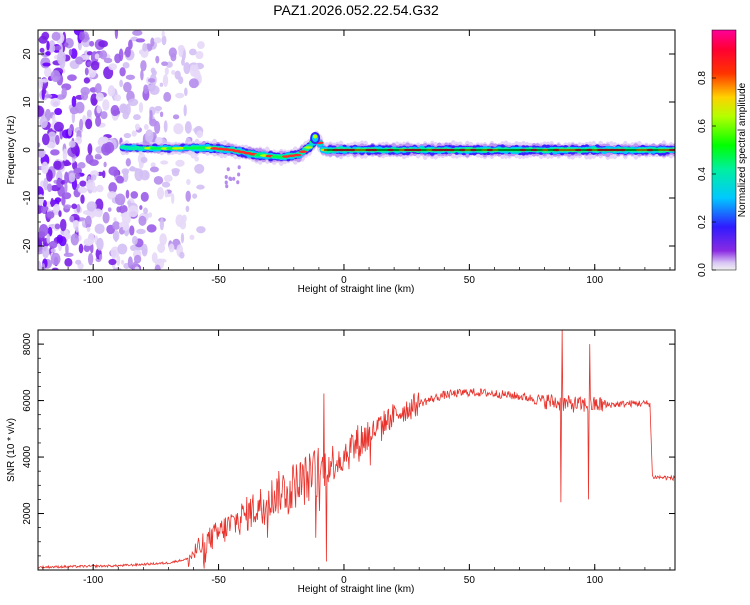 This screenshot has width=750, height=605. I want to click on colorbar-tick-label: 0.6, so click(702, 126).